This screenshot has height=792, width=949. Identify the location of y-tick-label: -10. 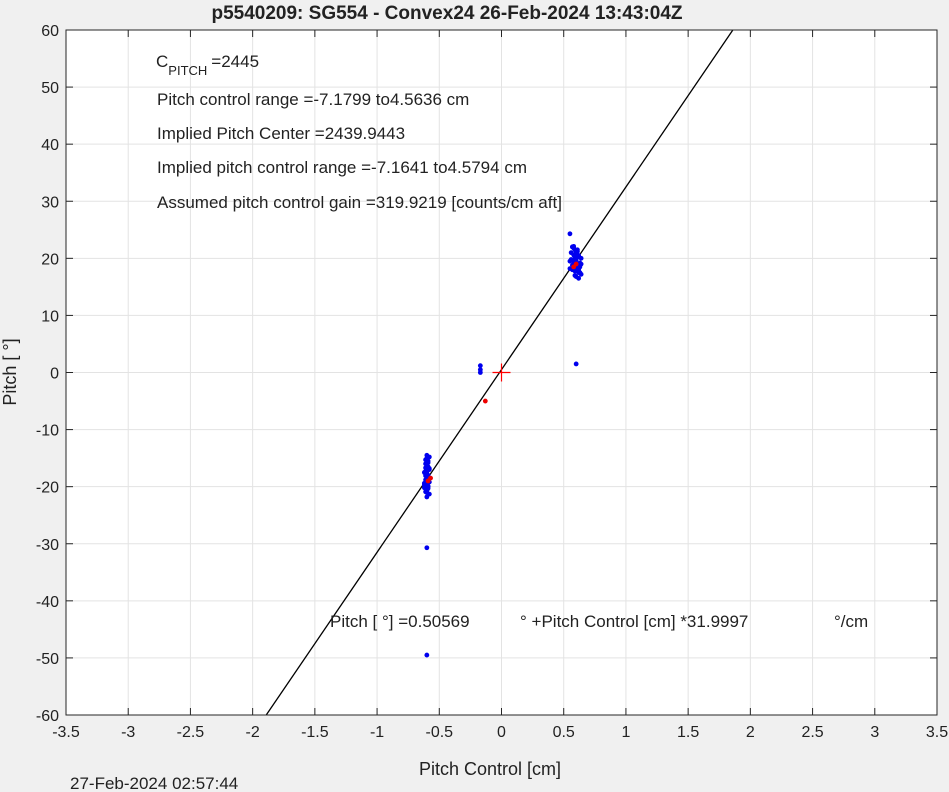
(47, 431).